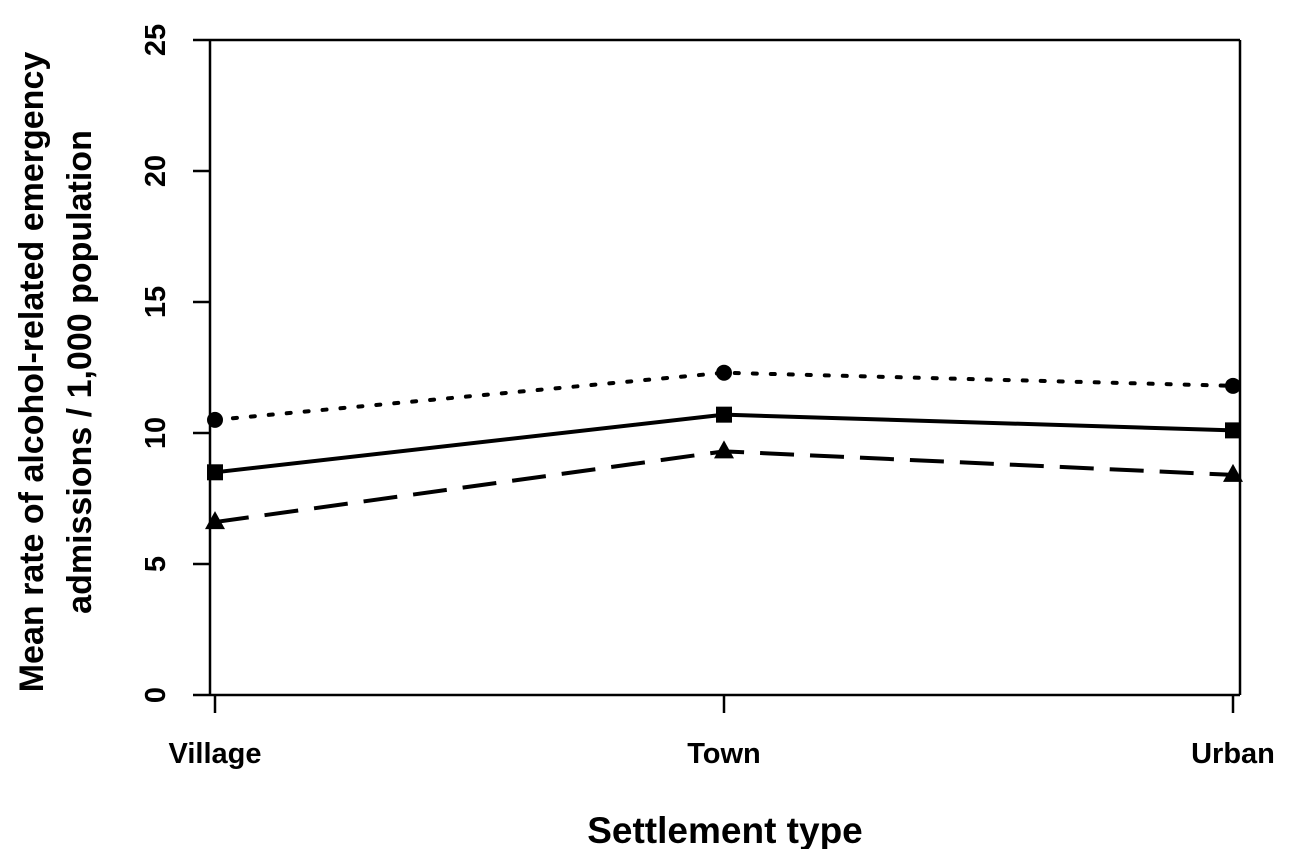 This screenshot has width=1295, height=849. Describe the element at coordinates (156, 171) in the screenshot. I see `y-tick-label: 20` at that location.